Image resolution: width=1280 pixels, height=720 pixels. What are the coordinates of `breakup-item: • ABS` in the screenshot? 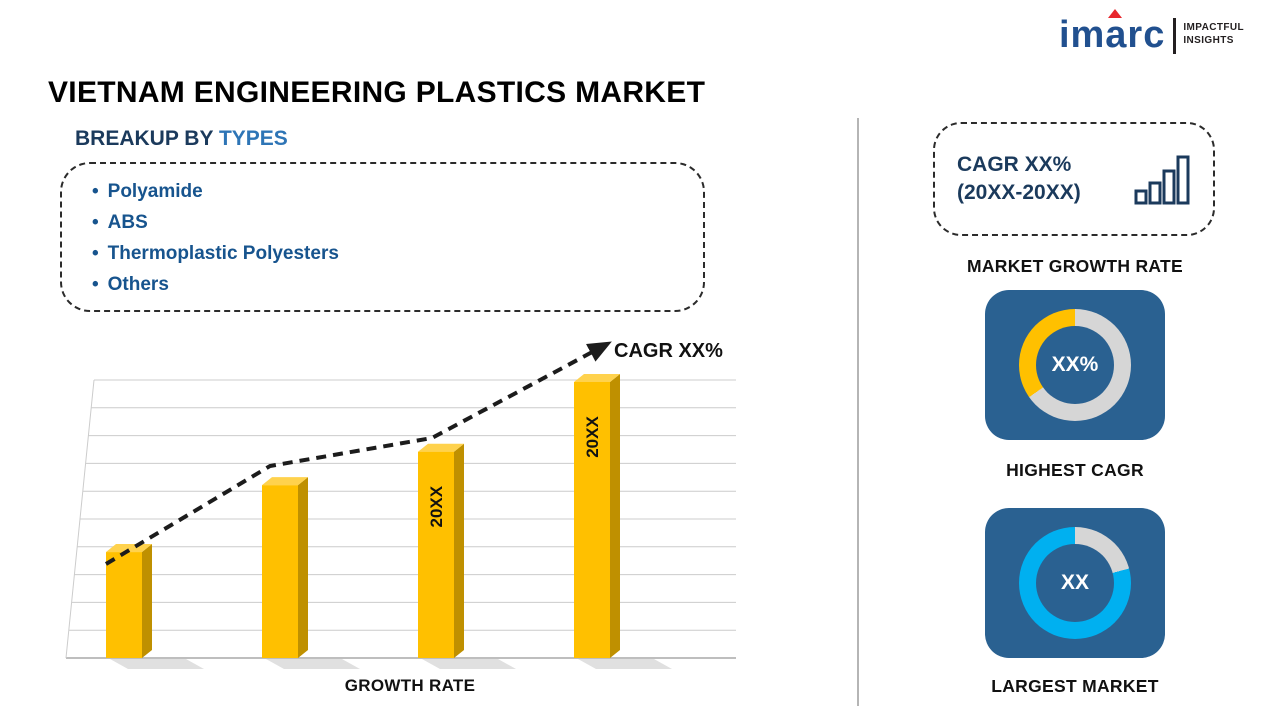 It's located at (387, 222).